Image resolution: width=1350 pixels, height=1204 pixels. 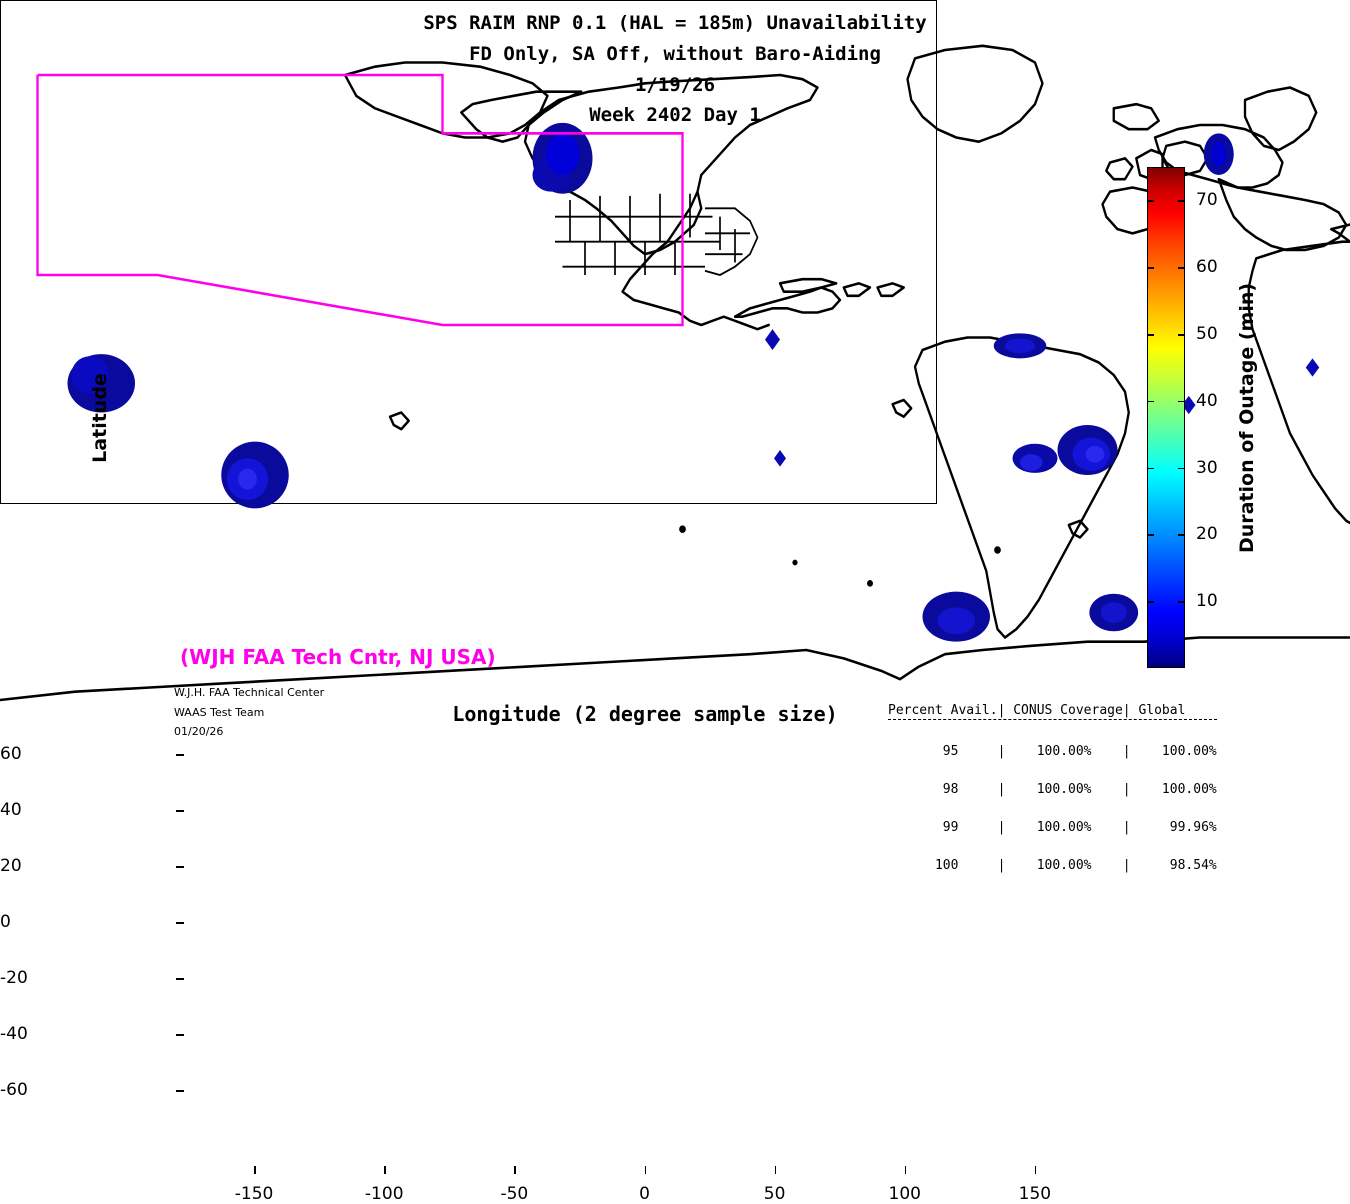 What do you see at coordinates (1052, 712) in the screenshot?
I see `stats-table-header: Percent Avail.| CONUS Coverage| Global` at bounding box center [1052, 712].